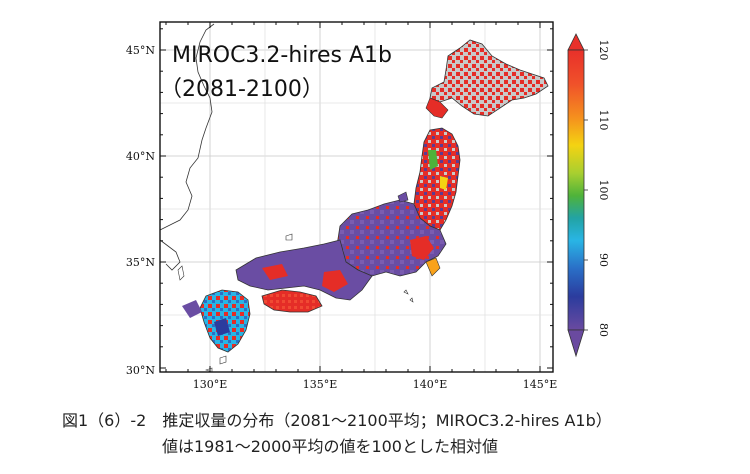 This screenshot has height=474, width=750. Describe the element at coordinates (433, 160) in the screenshot. I see `region-tohoku-green` at that location.